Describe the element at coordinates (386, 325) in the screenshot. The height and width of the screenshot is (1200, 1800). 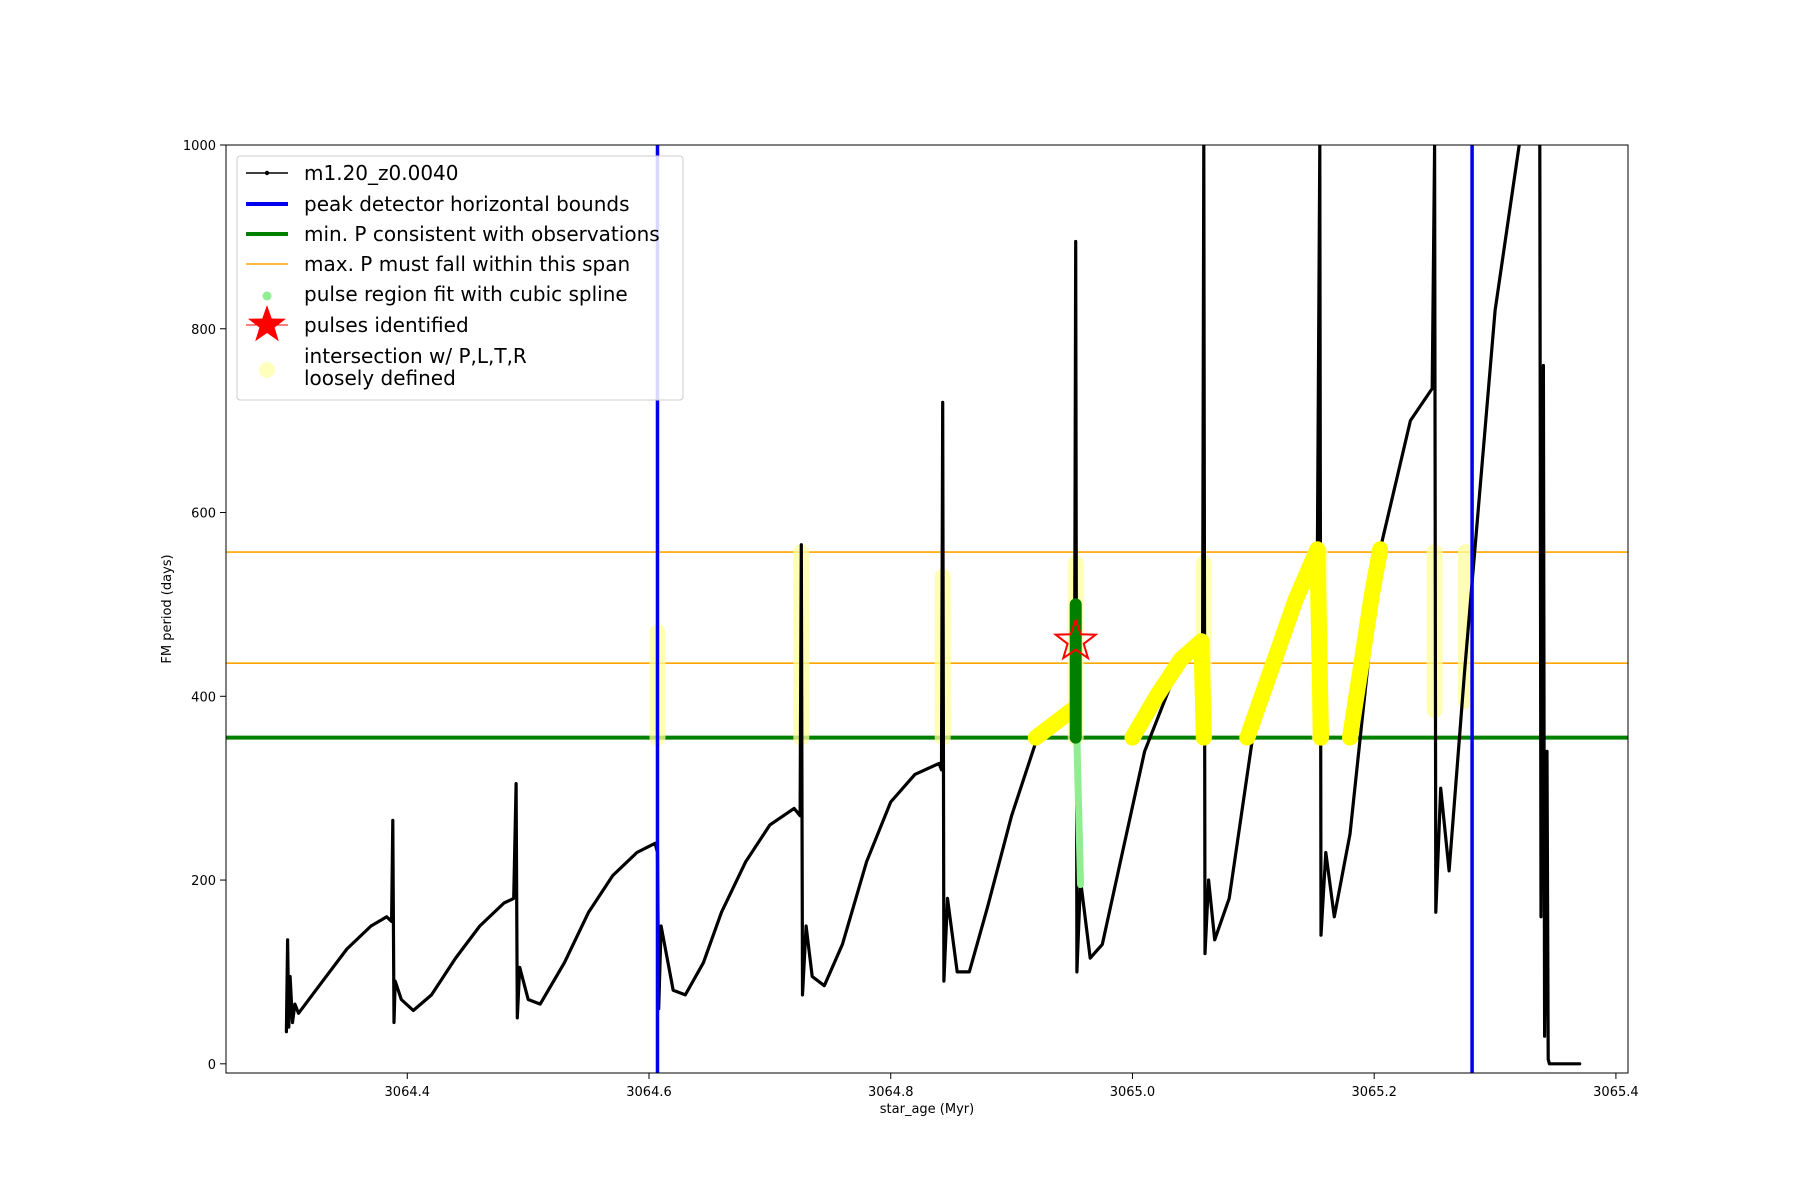
I see `legend-entry-pulses-identified-label: pulses identified` at that location.